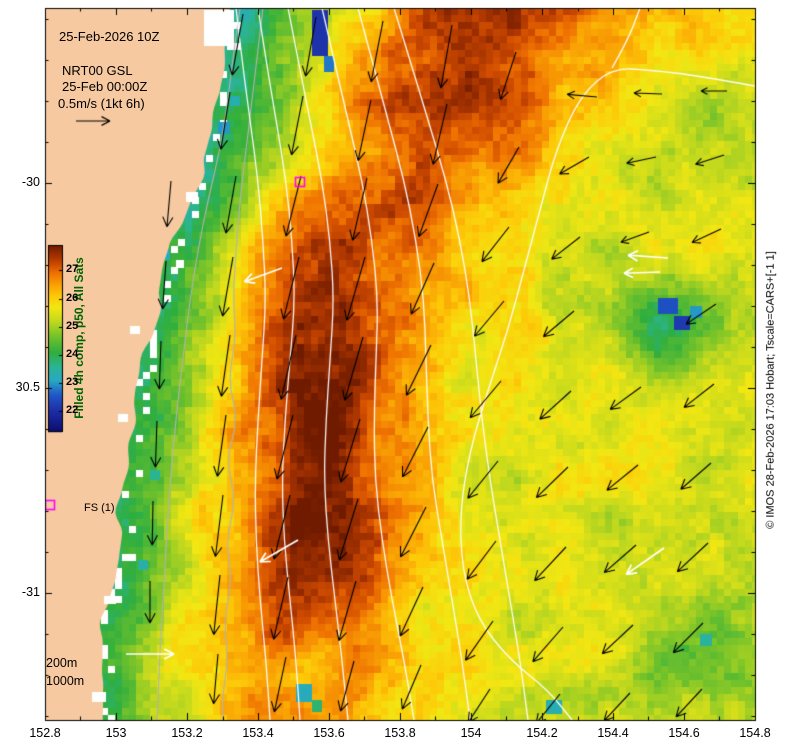 The width and height of the screenshot is (790, 750). I want to click on isobath-200m-label: 200m, so click(62, 663).